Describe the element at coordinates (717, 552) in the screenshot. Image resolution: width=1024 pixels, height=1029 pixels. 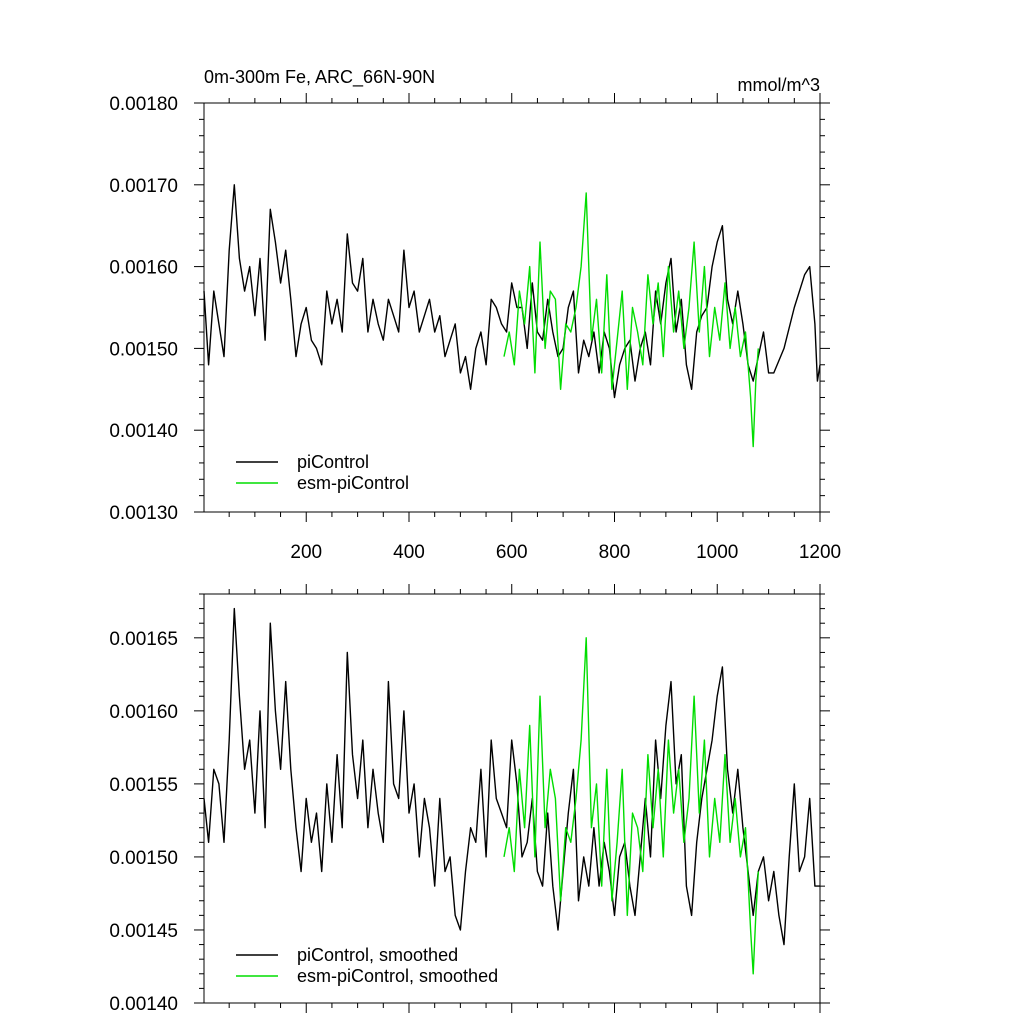
I see `x-tick-label: 1000` at that location.